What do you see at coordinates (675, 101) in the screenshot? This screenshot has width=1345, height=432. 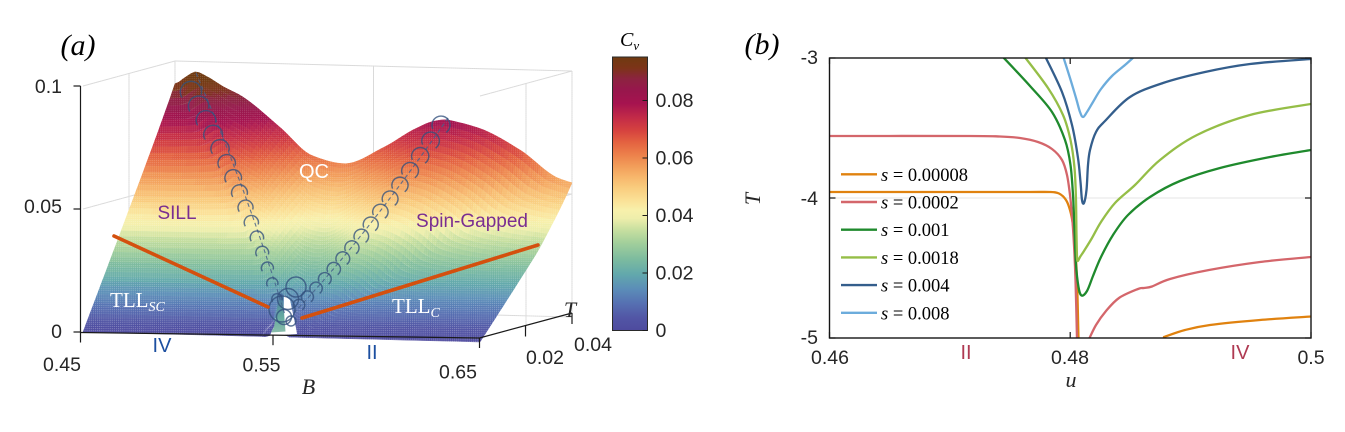 I see `svg-text: 0.08` at bounding box center [675, 101].